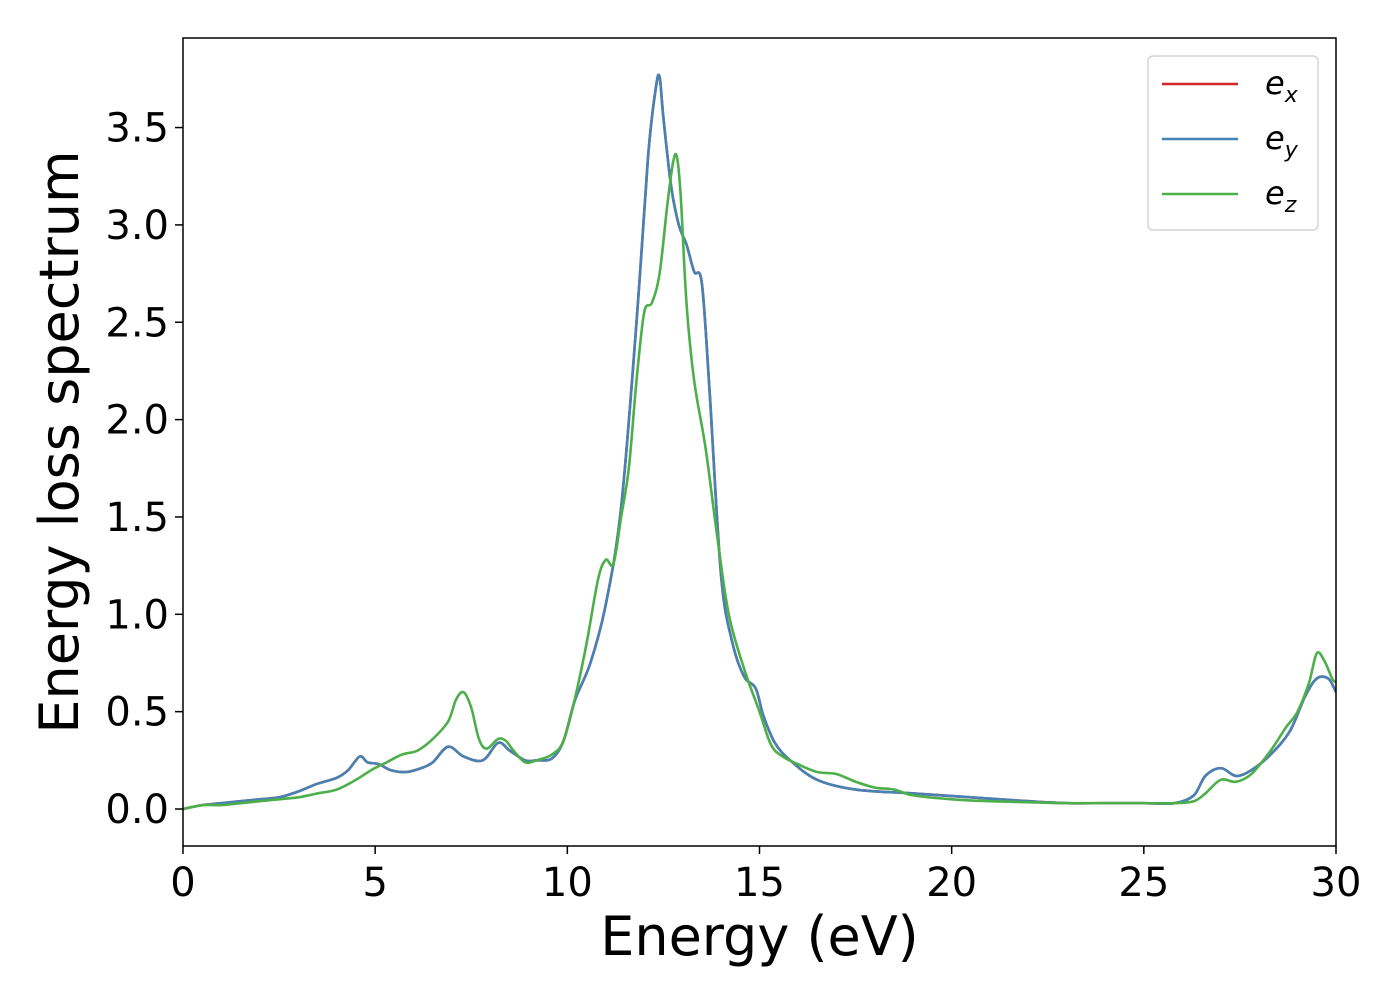 The image size is (1400, 1000). I want to click on y-tick-label: 3.0, so click(137, 226).